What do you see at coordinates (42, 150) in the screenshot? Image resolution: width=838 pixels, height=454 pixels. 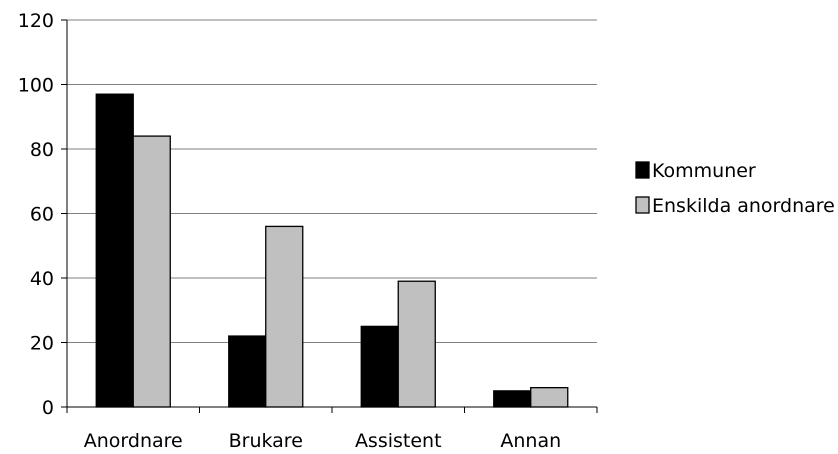 I see `y-tick-label: 80` at bounding box center [42, 150].